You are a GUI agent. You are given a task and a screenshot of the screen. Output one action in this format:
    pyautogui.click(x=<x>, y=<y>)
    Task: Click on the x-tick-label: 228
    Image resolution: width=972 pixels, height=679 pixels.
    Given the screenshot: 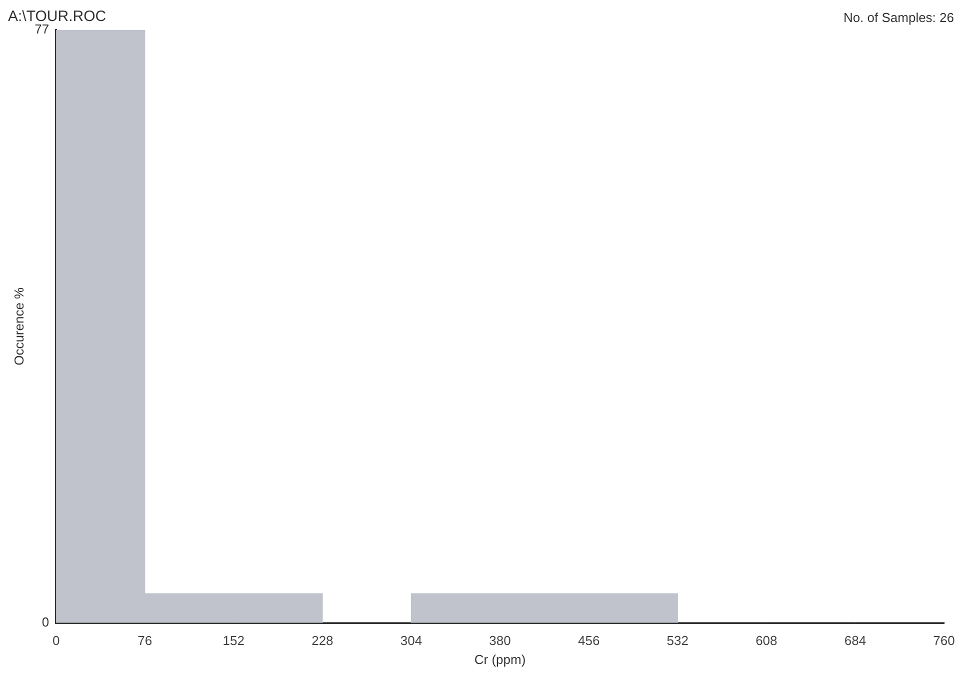 What is the action you would take?
    pyautogui.click(x=323, y=640)
    